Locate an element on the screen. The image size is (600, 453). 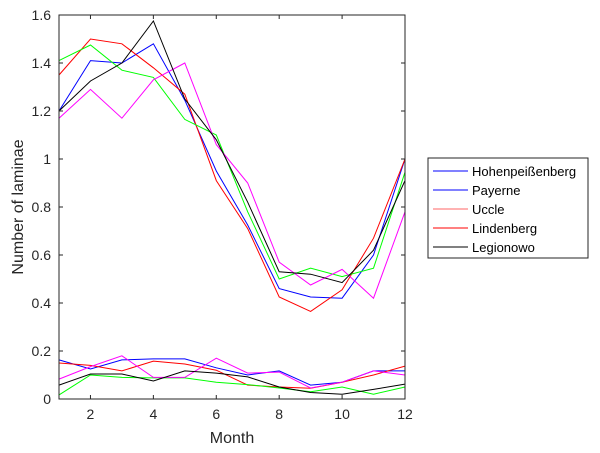
y-tick-label: 0.8 is located at coordinates (42, 207).